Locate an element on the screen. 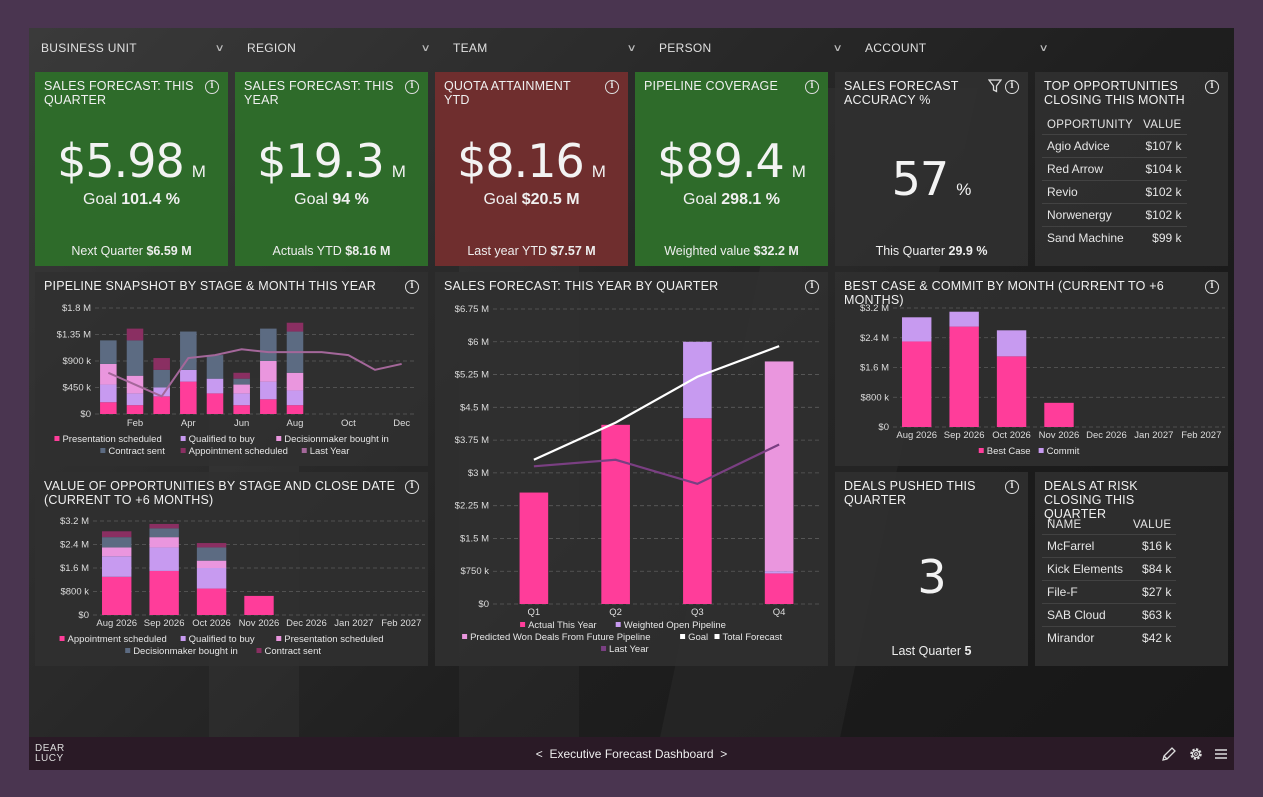 The width and height of the screenshot is (1263, 797). filter-dropdown: PERSON ∨ is located at coordinates (756, 48).